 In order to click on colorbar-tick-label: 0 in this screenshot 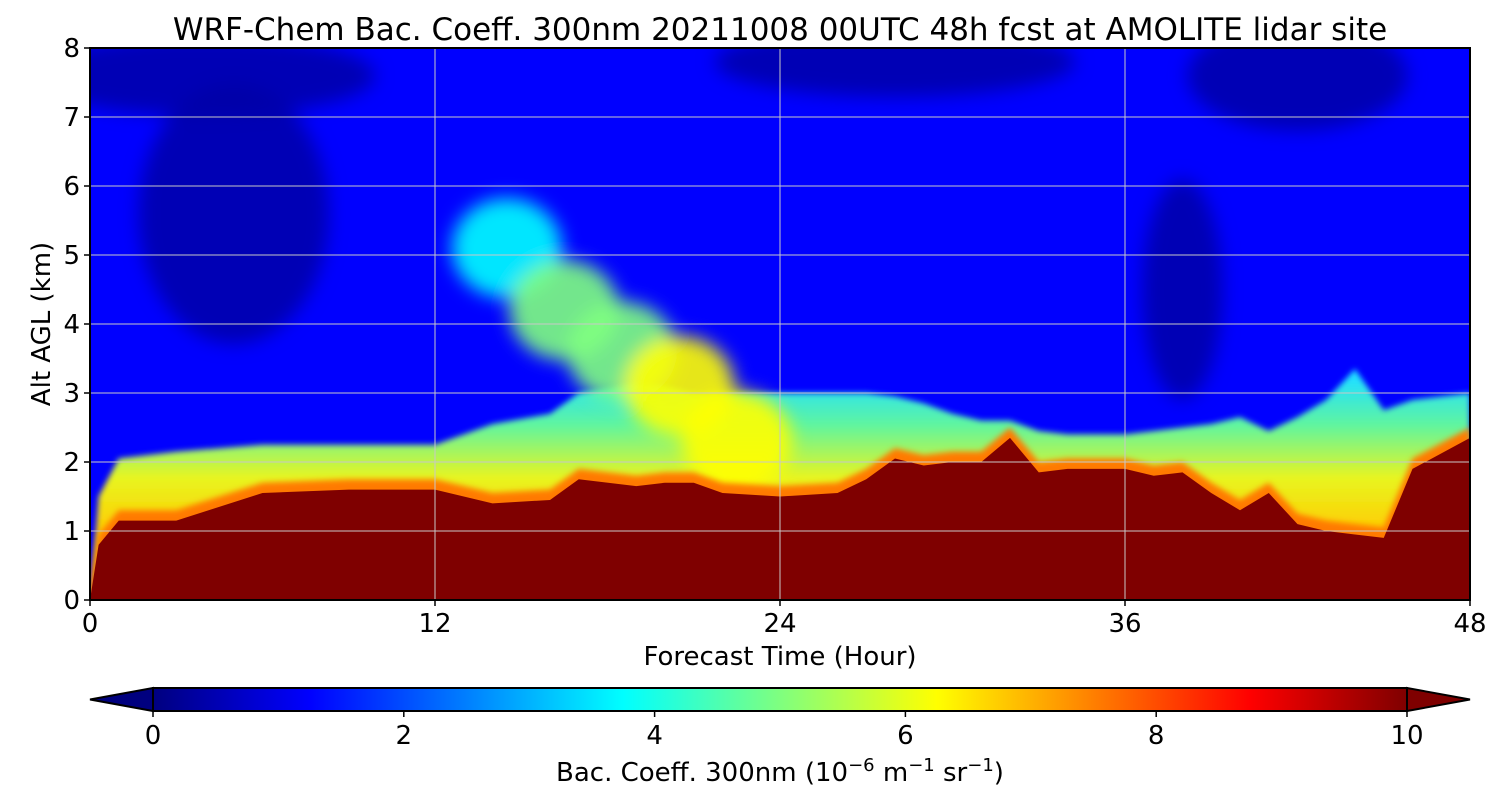, I will do `click(153, 736)`.